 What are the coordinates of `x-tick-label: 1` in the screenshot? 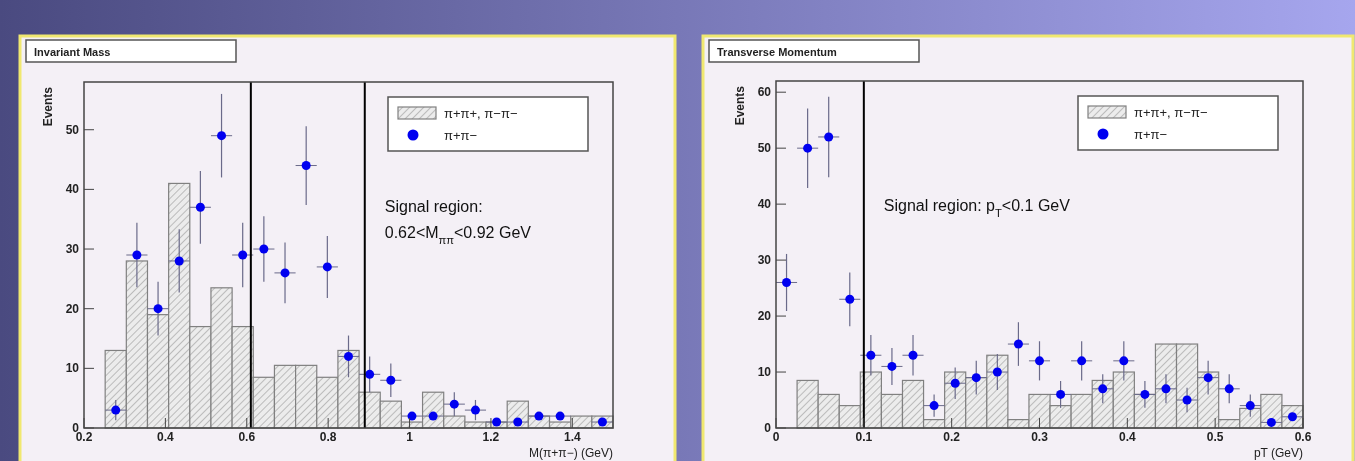 It's located at (410, 437).